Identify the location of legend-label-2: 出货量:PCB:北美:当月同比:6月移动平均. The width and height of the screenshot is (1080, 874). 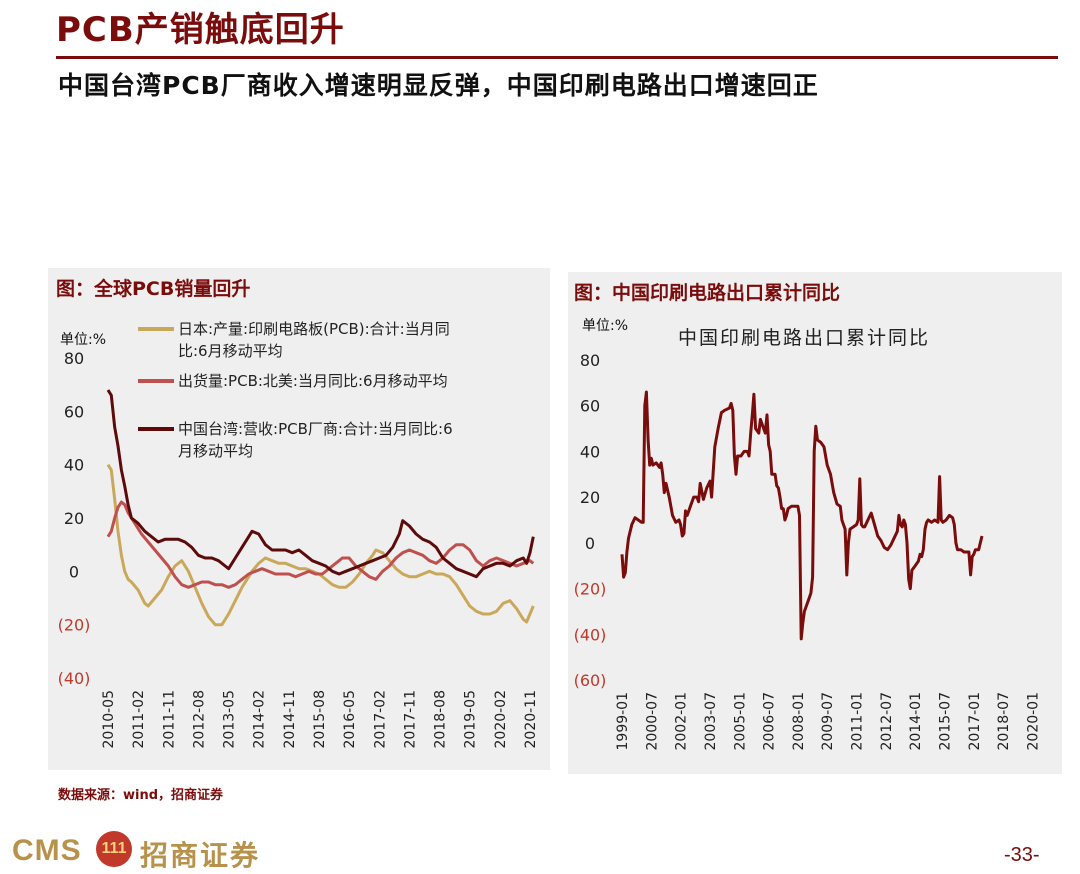
(313, 381).